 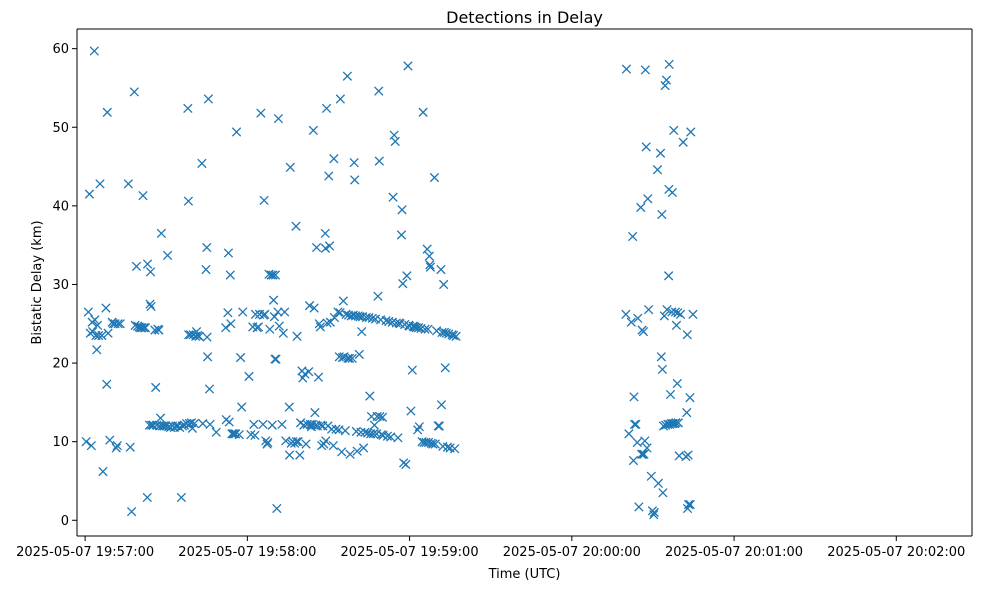 What do you see at coordinates (524, 17) in the screenshot?
I see `chart-title: Detections in Delay` at bounding box center [524, 17].